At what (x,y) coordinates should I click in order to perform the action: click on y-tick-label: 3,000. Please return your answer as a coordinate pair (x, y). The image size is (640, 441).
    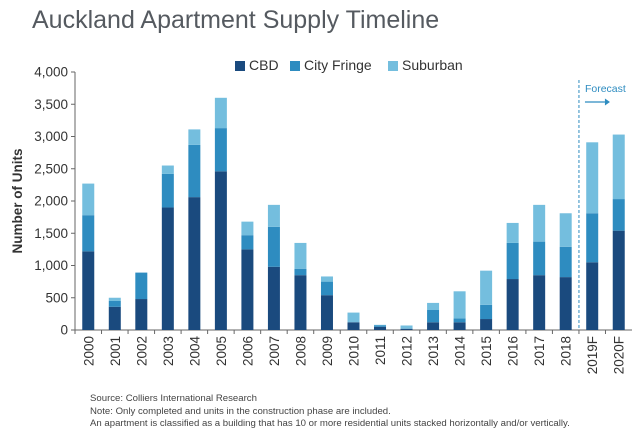
    Looking at the image, I should click on (51, 136).